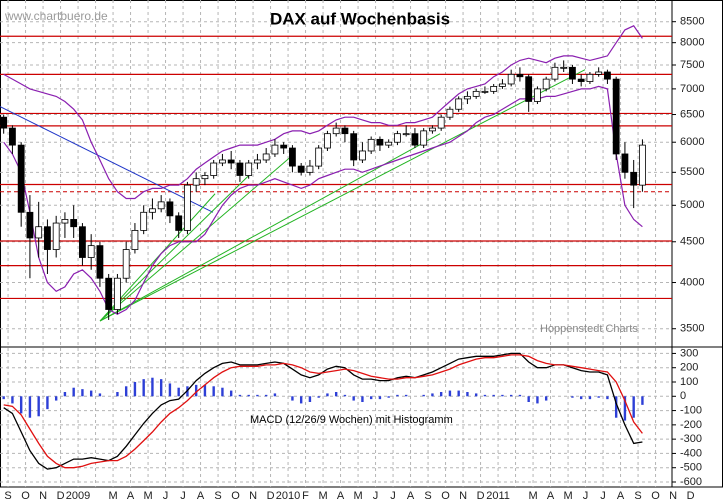 This screenshot has width=723, height=503. I want to click on watermark: www.chartbuero.de, so click(56, 16).